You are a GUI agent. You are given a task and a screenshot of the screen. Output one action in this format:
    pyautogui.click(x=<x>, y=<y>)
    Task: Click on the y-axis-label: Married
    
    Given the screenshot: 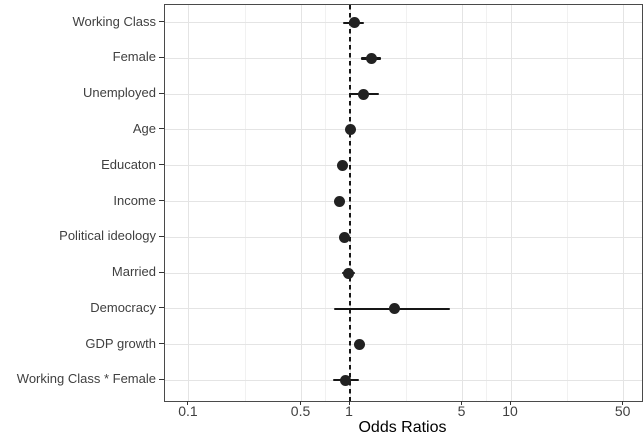 What is the action you would take?
    pyautogui.click(x=133, y=272)
    